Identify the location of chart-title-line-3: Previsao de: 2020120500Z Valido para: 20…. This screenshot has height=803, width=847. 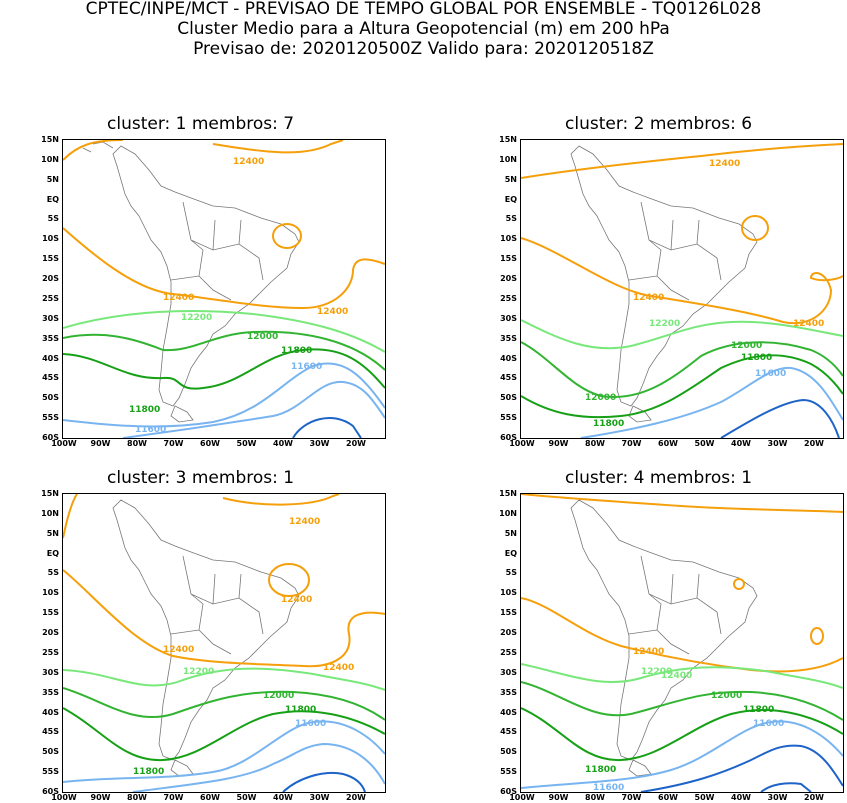
(423, 49).